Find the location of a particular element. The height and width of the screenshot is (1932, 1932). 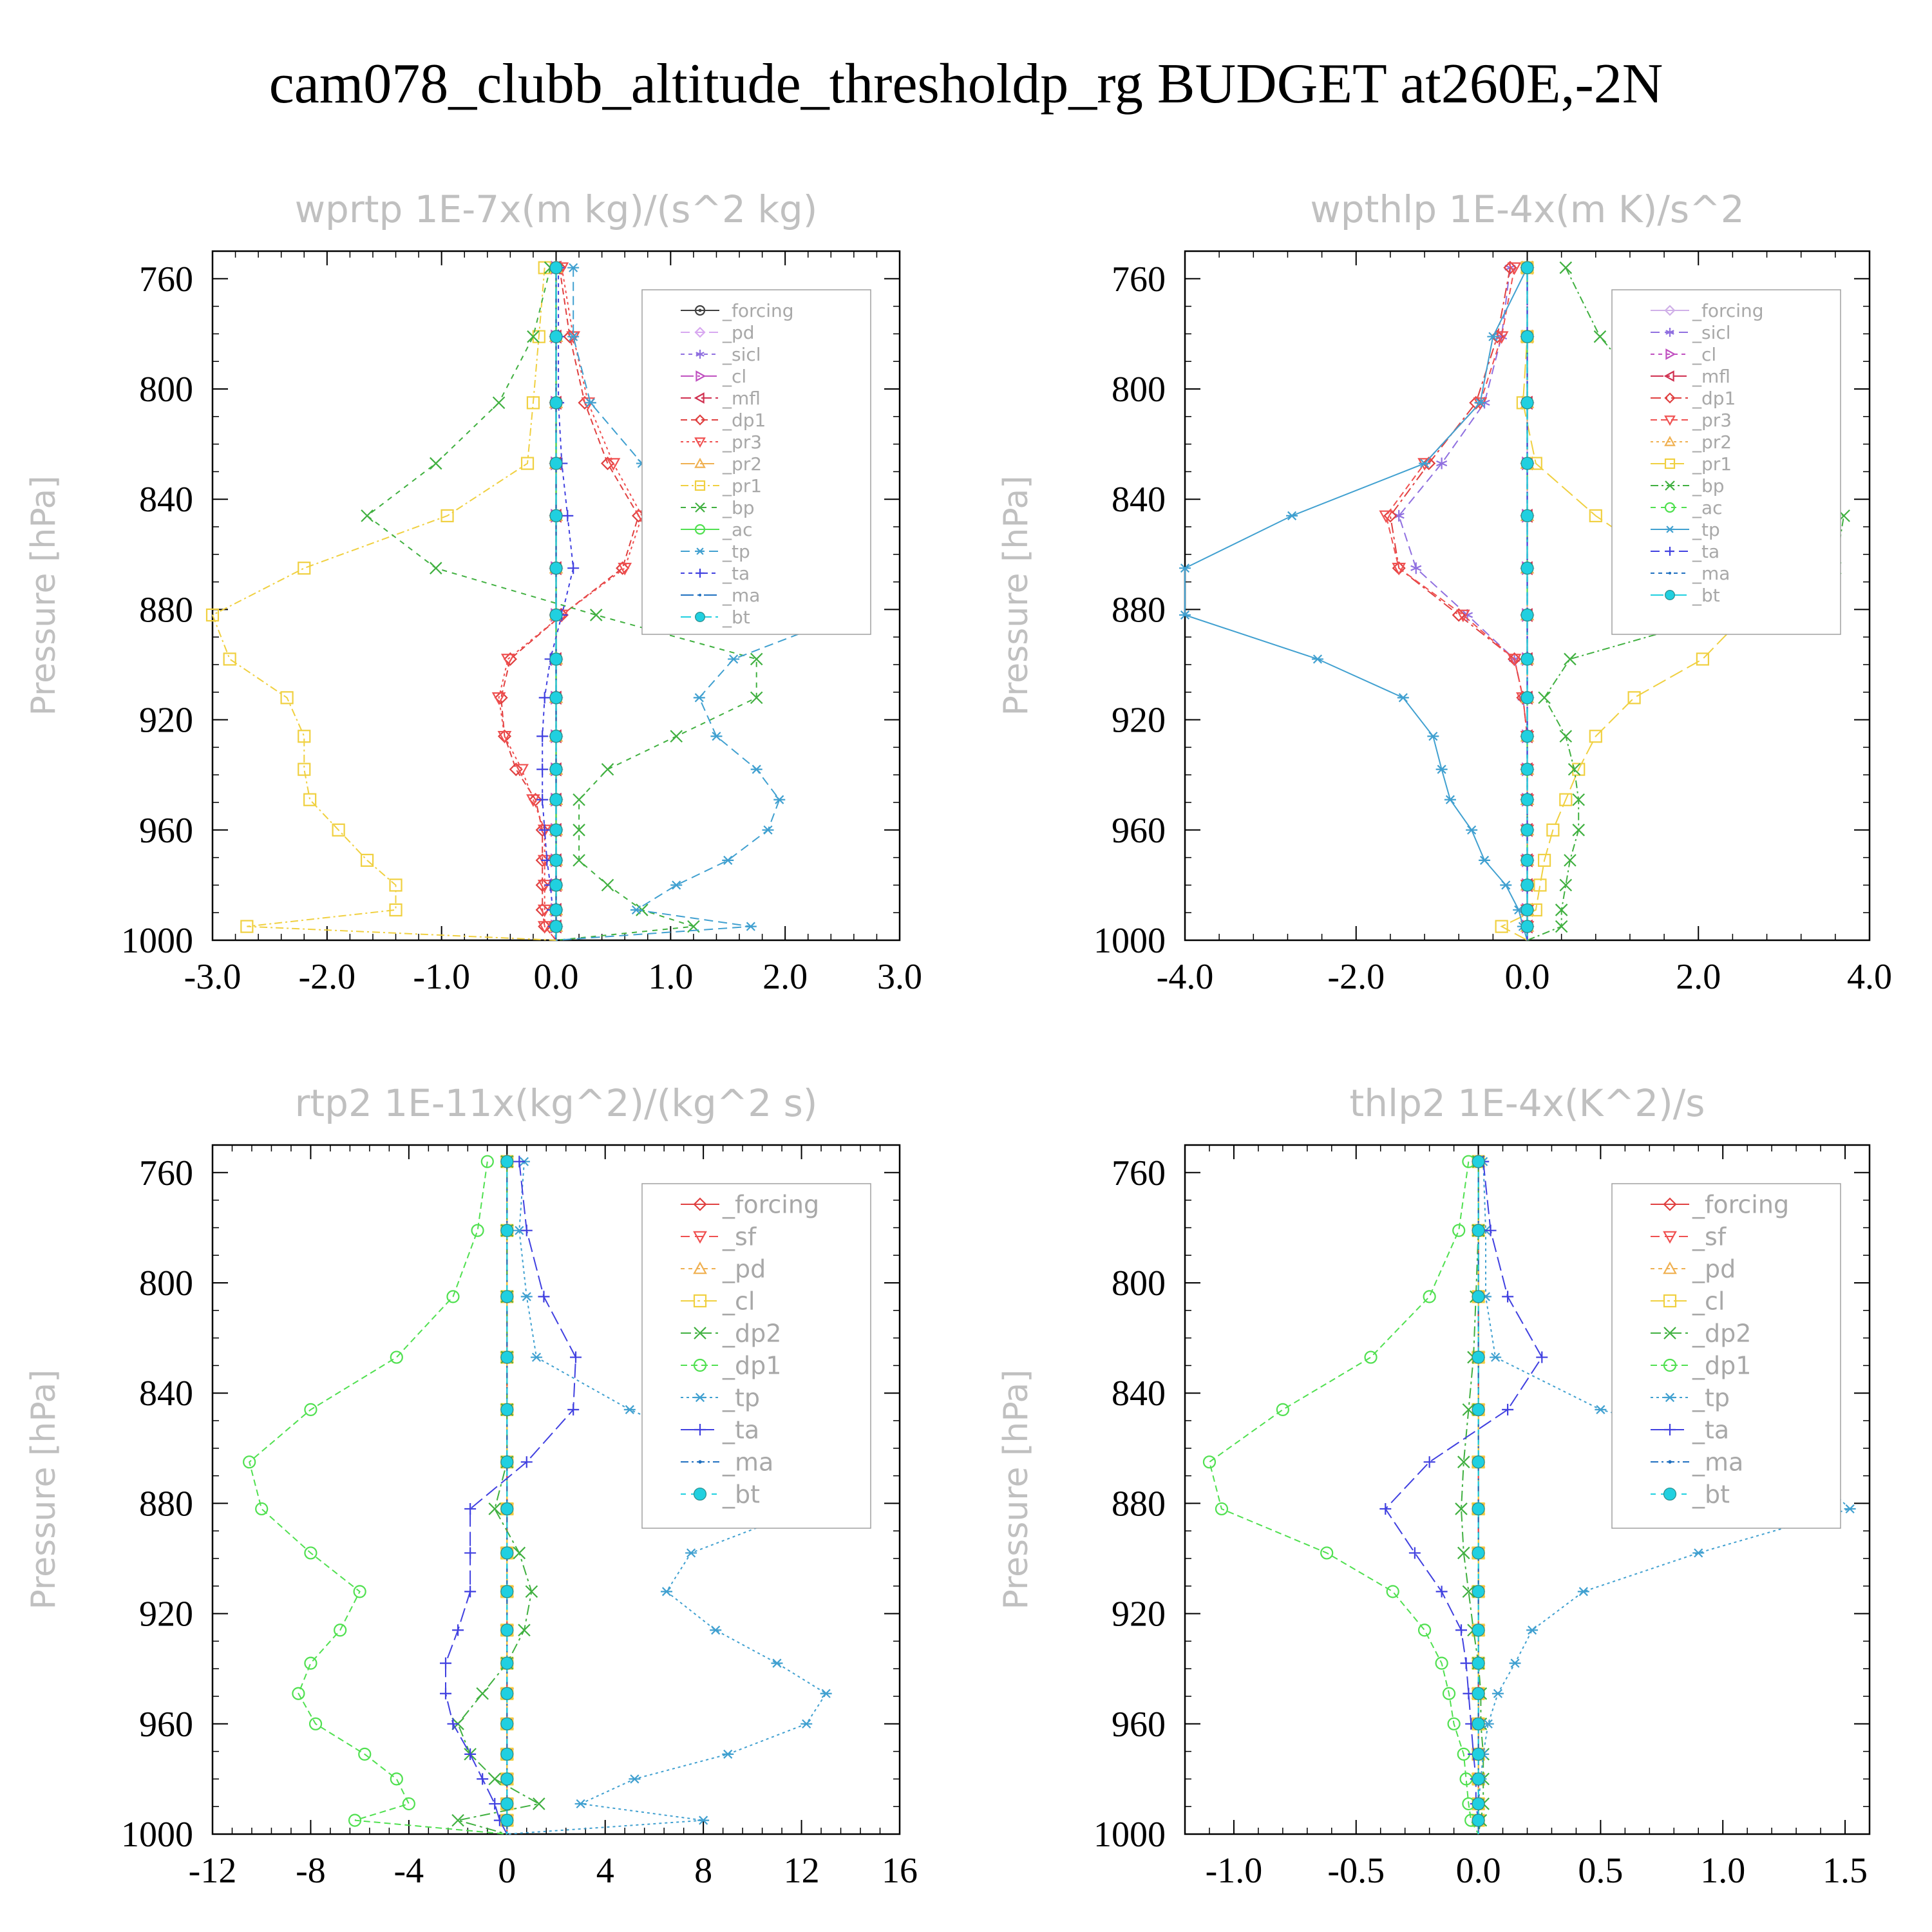

y-tick-label: 800 is located at coordinates (166, 1284).